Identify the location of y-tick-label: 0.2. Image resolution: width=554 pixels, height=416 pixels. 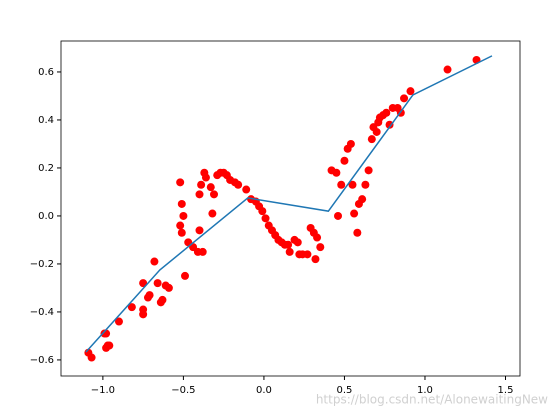
(46, 168).